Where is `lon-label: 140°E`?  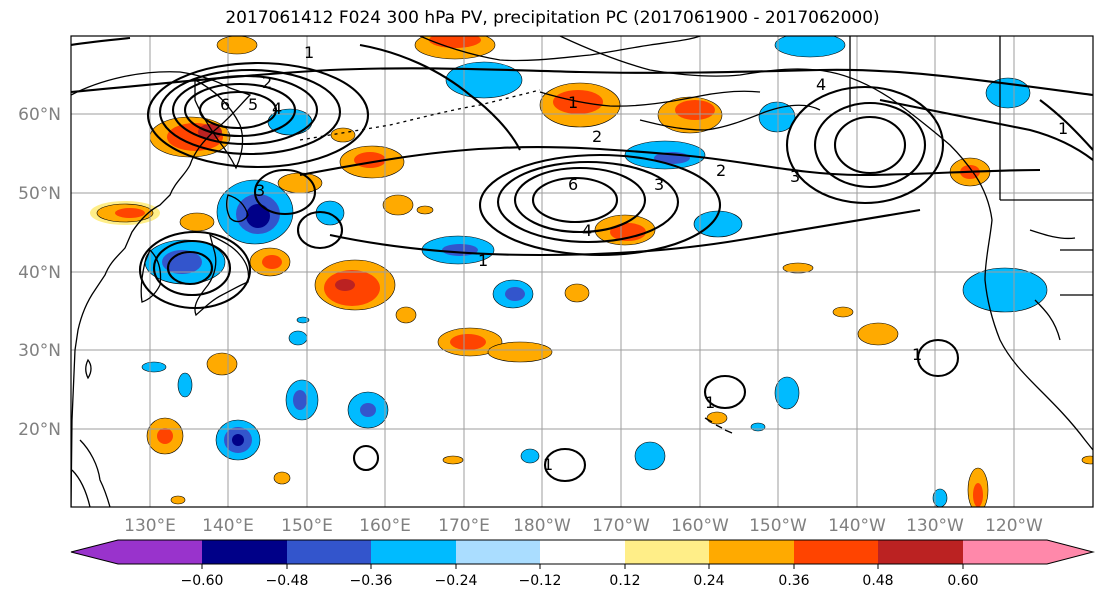 lon-label: 140°E is located at coordinates (228, 526).